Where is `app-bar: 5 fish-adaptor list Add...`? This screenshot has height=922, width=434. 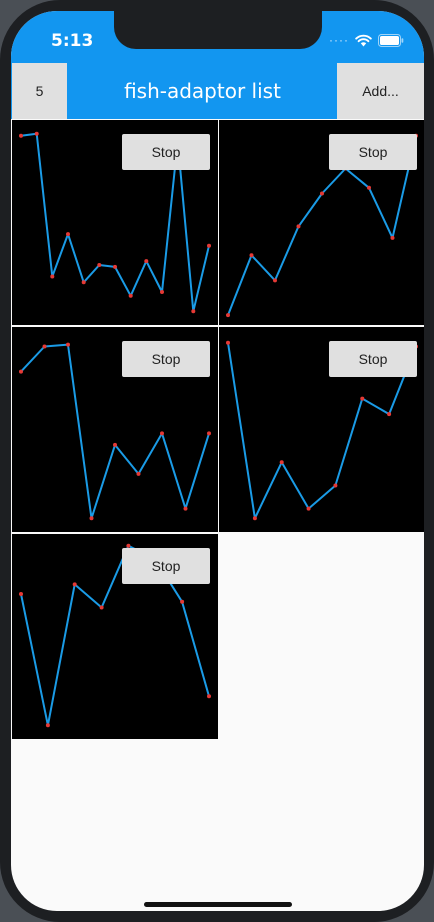 app-bar: 5 fish-adaptor list Add... is located at coordinates (217, 91).